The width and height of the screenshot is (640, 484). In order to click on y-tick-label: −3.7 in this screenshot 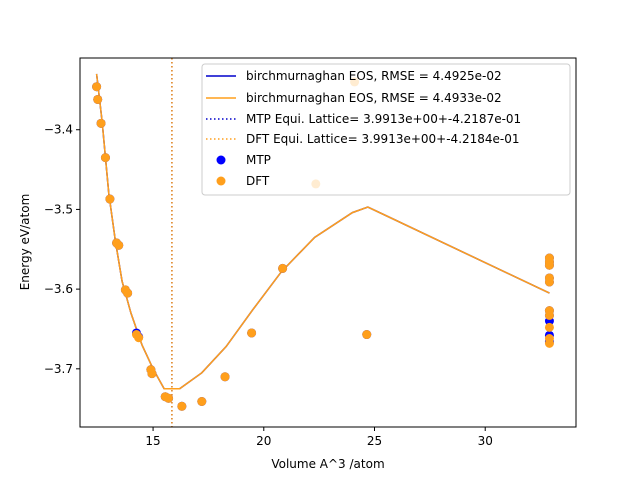, I will do `click(58, 369)`.